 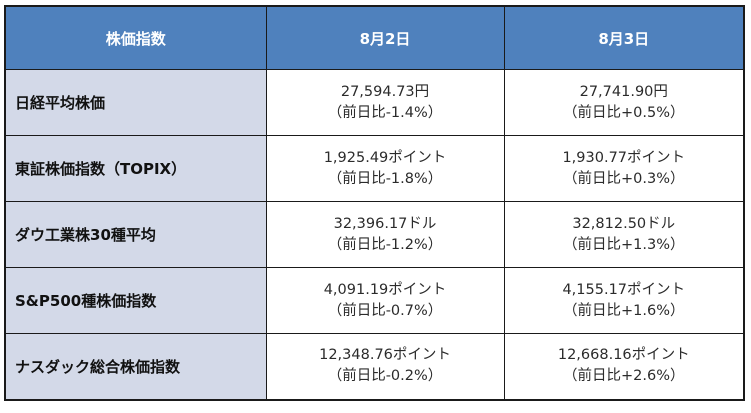 I want to click on index-change: （前日比+1.6%）, so click(x=624, y=310).